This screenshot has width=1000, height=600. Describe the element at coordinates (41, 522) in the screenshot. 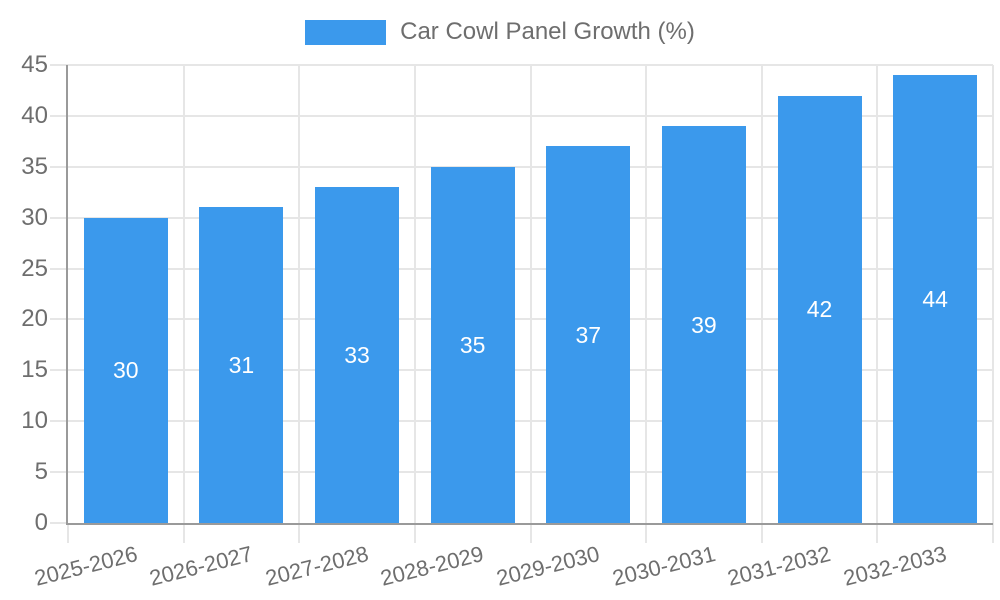

I see `y-axis-tick-label: 0` at that location.